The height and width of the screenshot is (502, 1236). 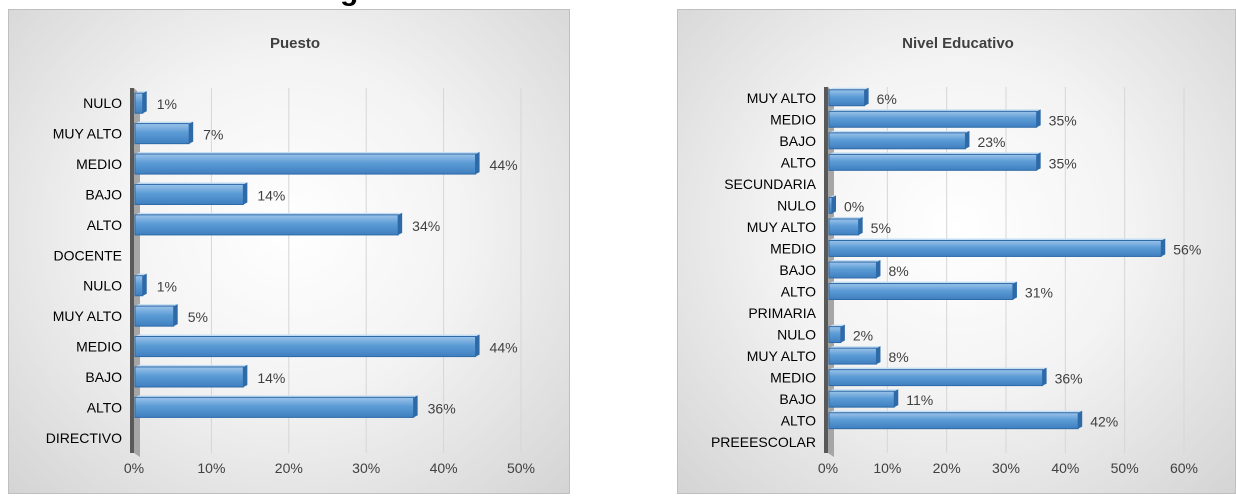 I want to click on data-label: 23%, so click(x=991, y=142).